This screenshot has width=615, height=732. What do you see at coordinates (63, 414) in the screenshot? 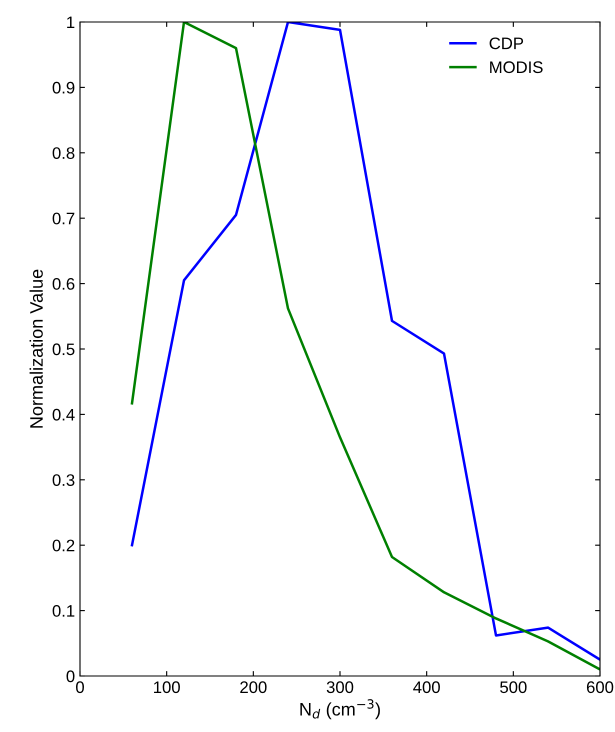
I see `y-tick-label: 0.4` at bounding box center [63, 414].